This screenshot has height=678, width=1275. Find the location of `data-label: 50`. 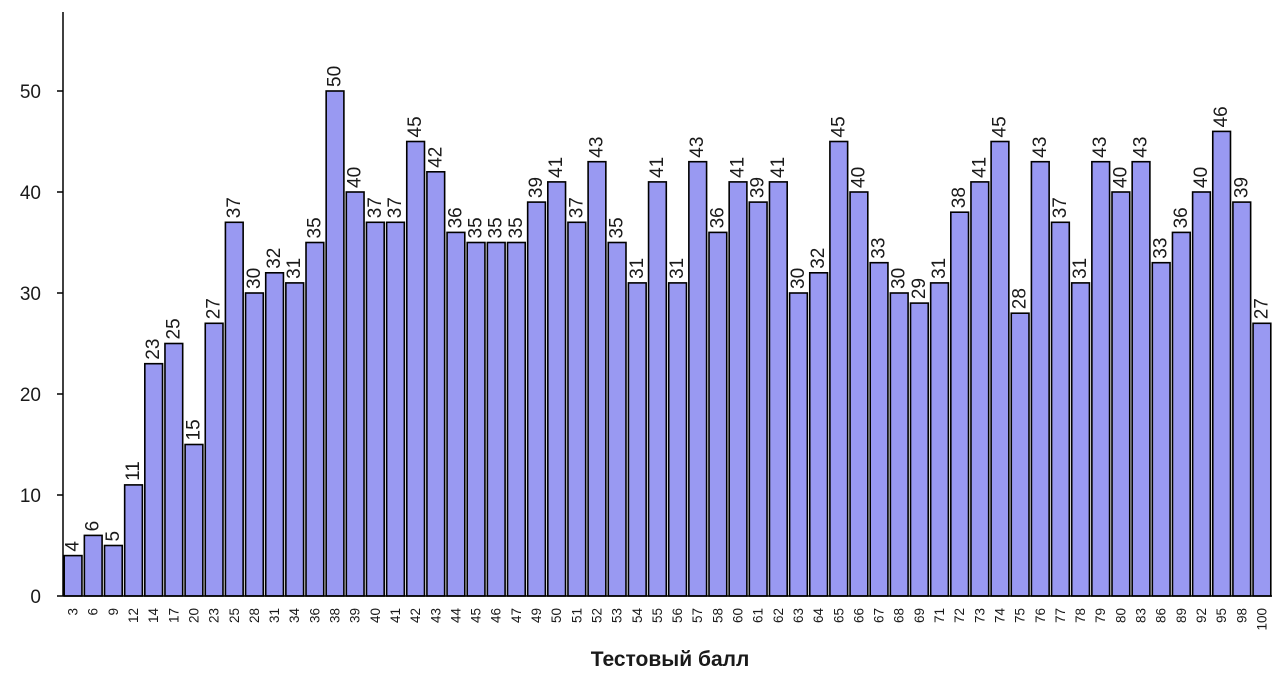

data-label: 50 is located at coordinates (335, 76).